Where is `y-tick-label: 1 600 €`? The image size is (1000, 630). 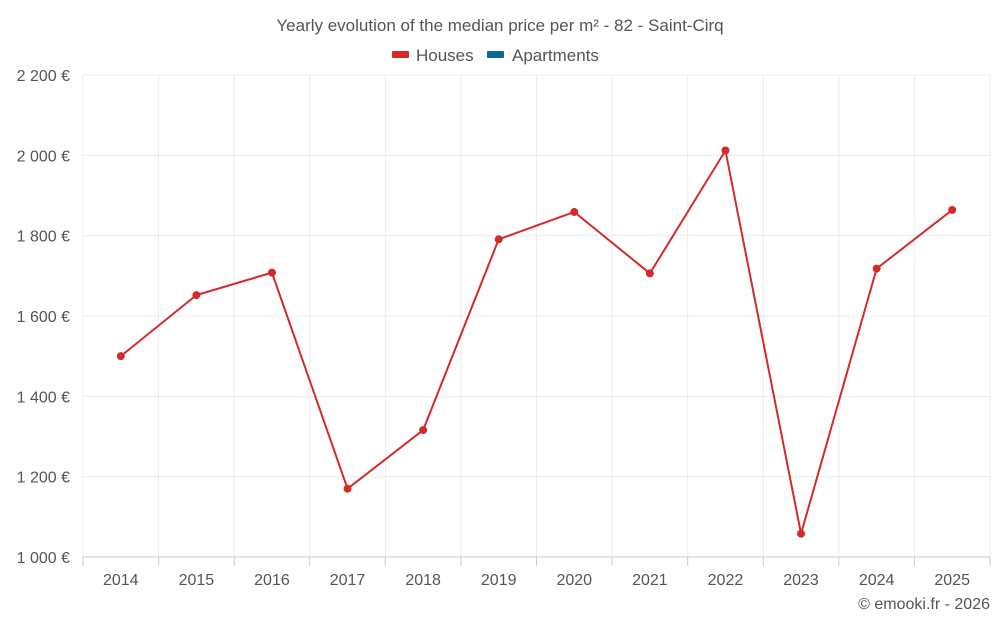
y-tick-label: 1 600 € is located at coordinates (43, 317).